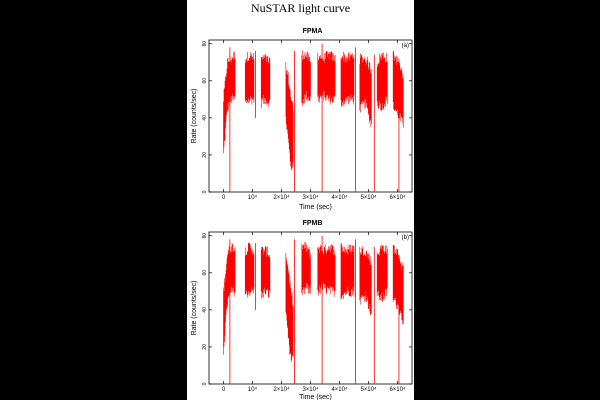 Image resolution: width=600 pixels, height=400 pixels. What do you see at coordinates (313, 31) in the screenshot?
I see `panel-title: FPMA` at bounding box center [313, 31].